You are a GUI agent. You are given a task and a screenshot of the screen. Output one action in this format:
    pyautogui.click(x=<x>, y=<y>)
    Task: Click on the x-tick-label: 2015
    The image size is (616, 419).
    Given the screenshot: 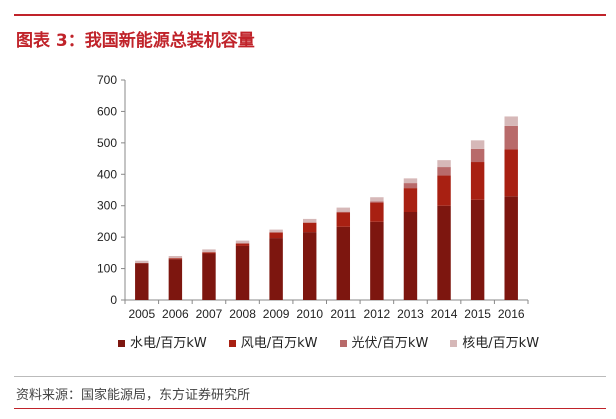 What is the action you would take?
    pyautogui.click(x=477, y=314)
    